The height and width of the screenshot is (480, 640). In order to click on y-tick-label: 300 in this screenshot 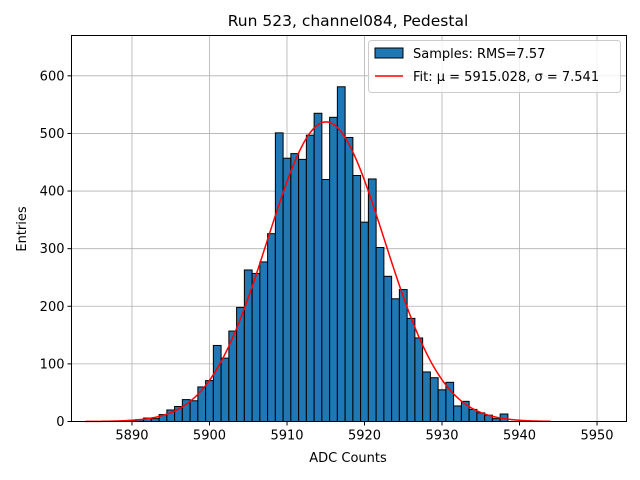, I will do `click(52, 249)`.